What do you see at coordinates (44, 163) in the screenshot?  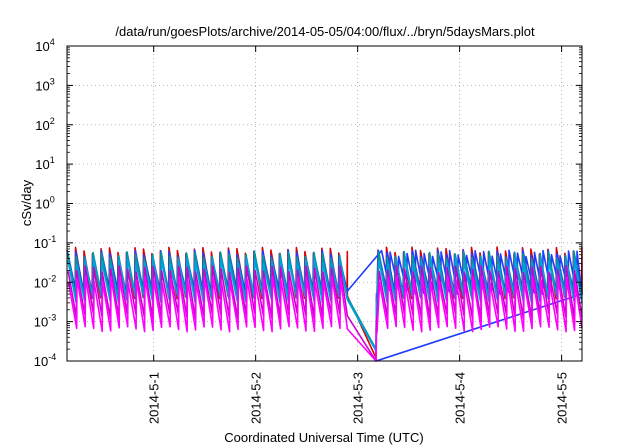 I see `y-tick-label: 10¹` at bounding box center [44, 163].